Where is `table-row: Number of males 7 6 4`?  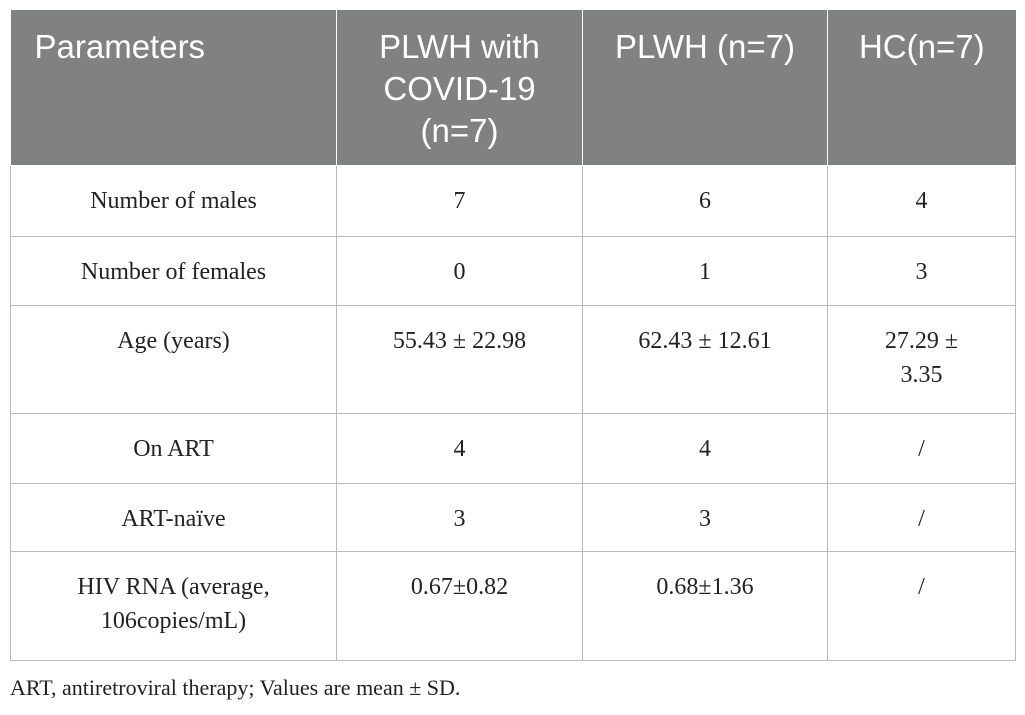 table-row: Number of males 7 6 4 is located at coordinates (513, 200).